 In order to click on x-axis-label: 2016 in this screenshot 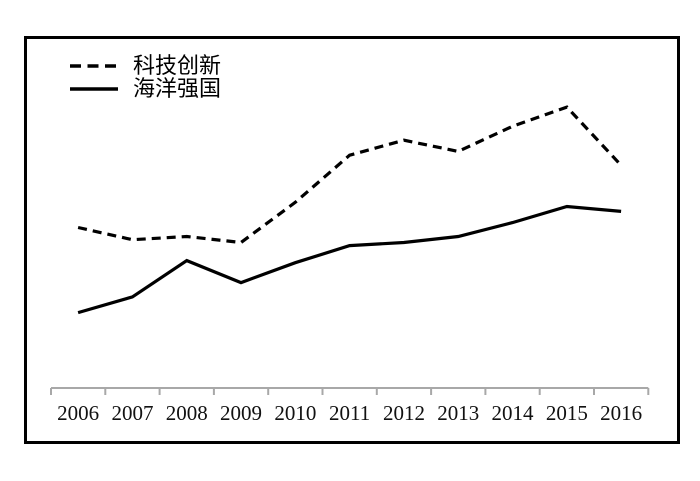, I will do `click(621, 413)`.